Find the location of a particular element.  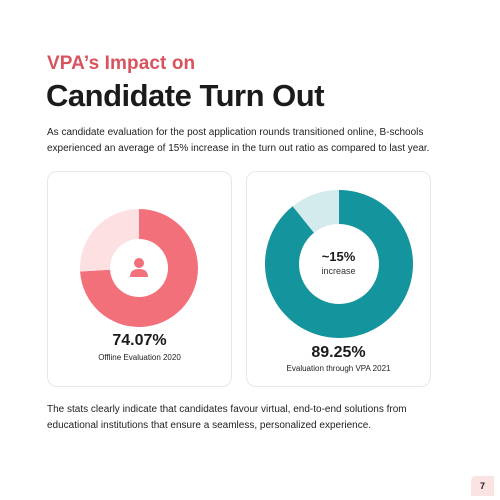

page-number: 7 is located at coordinates (482, 486).